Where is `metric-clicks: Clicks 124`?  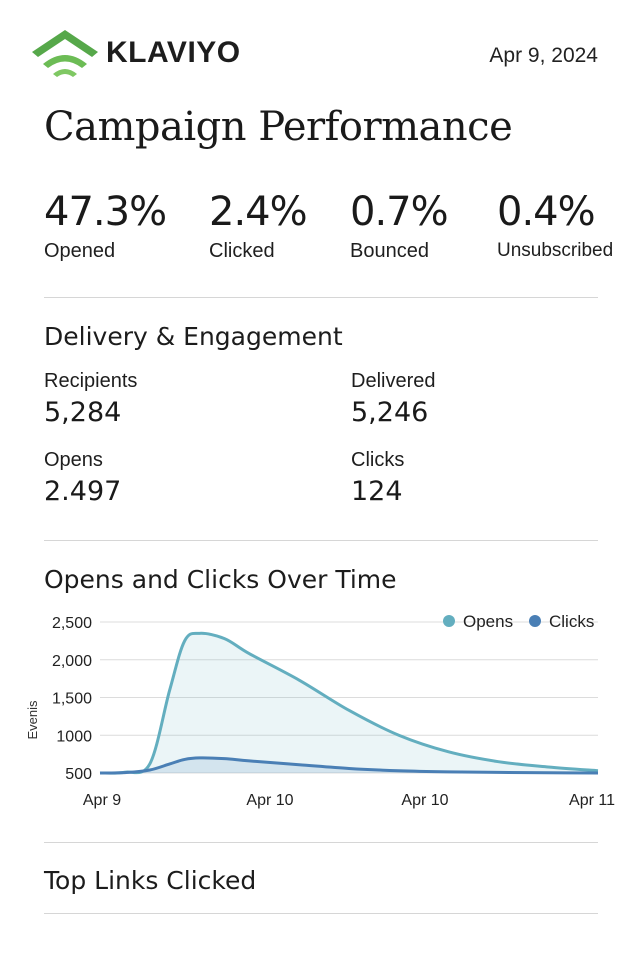
metric-clicks: Clicks 124 is located at coordinates (377, 478).